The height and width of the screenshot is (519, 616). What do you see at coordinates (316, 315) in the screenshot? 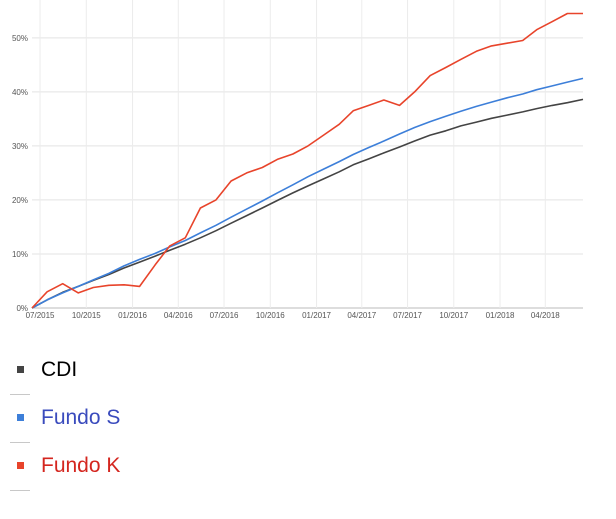
I see `x-tick-label: 01/2017` at bounding box center [316, 315].